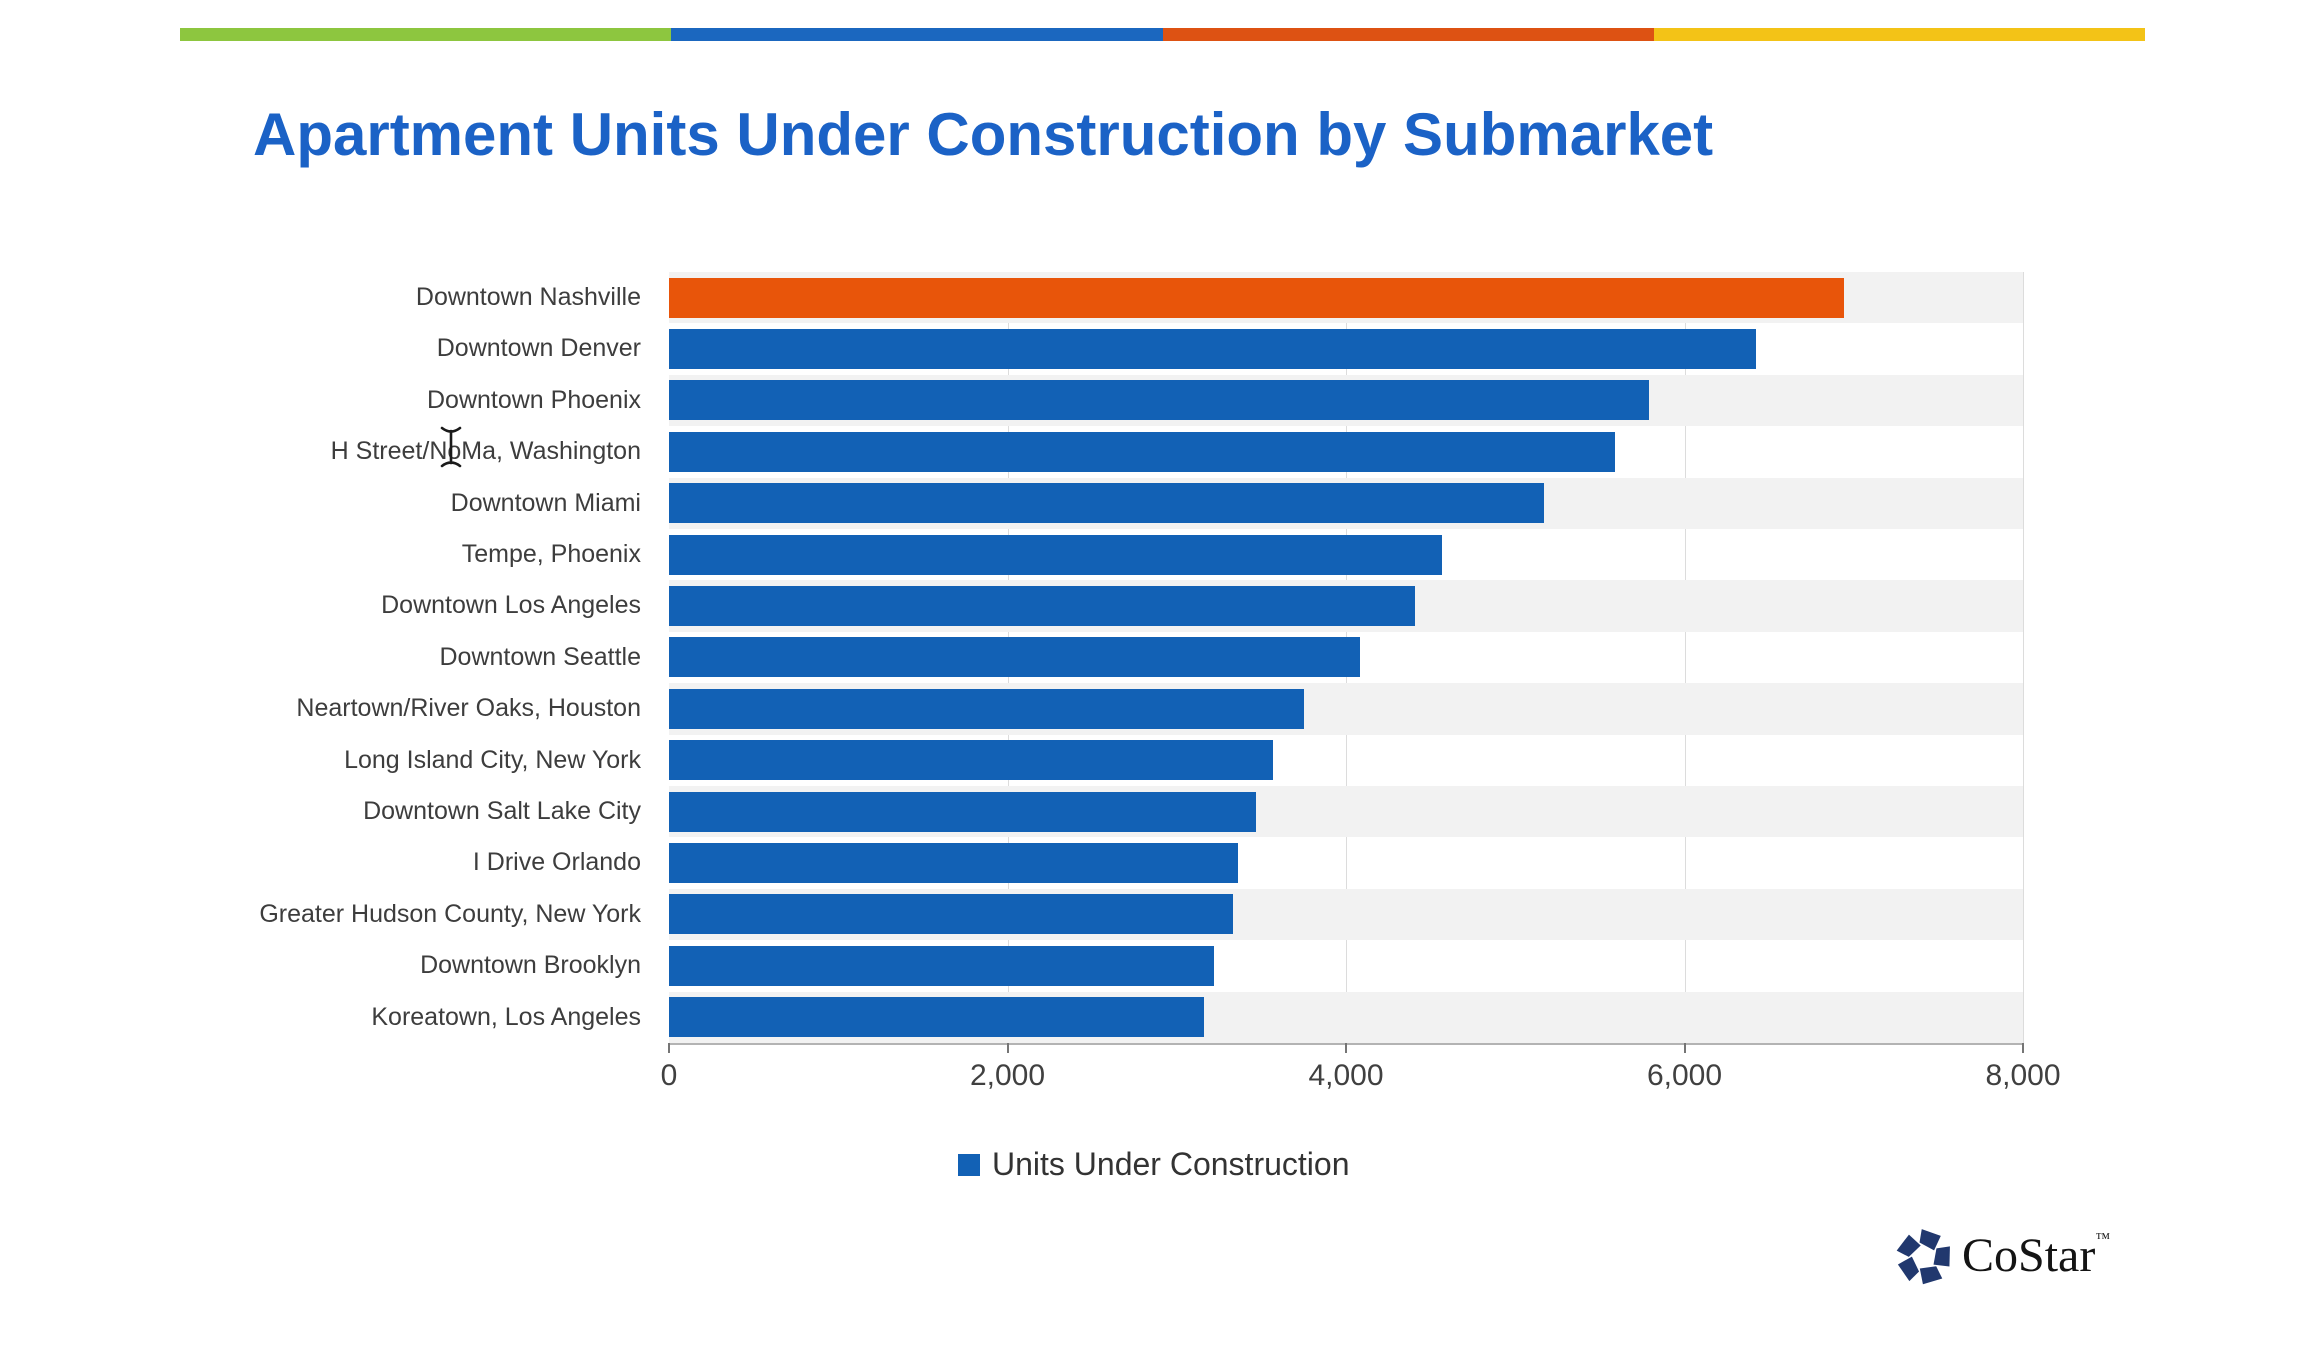  Describe the element at coordinates (502, 811) in the screenshot. I see `category-label: Downtown Salt Lake City` at that location.